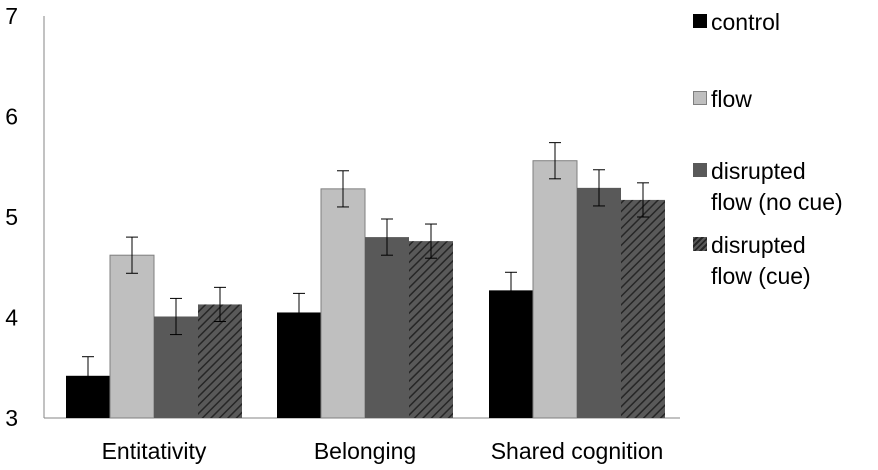 Image resolution: width=878 pixels, height=470 pixels. I want to click on legend-swatch-disrupted-cue, so click(700, 244).